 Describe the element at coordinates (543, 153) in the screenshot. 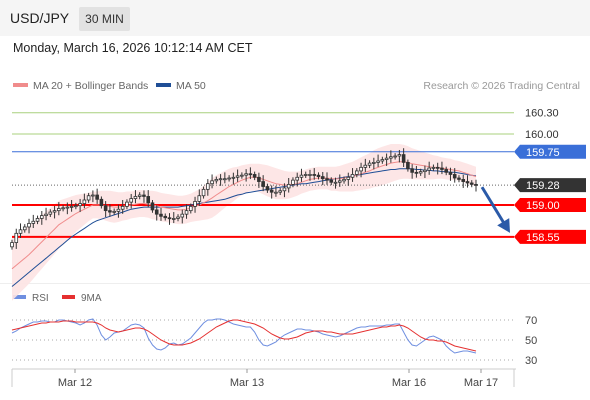

I see `price-label-text: 159.75` at that location.